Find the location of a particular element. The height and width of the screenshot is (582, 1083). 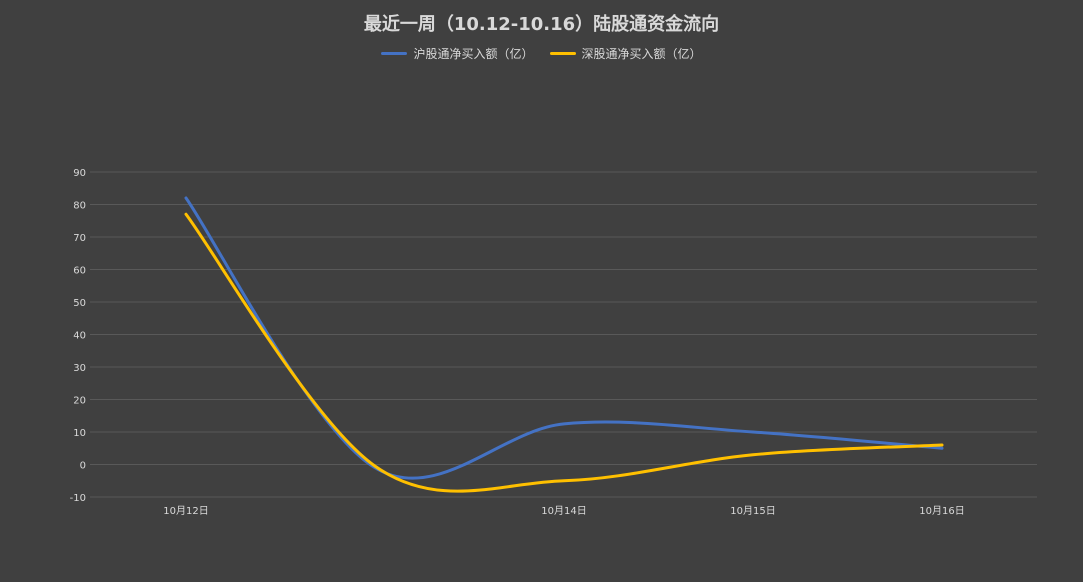

y-tick-label: 50 is located at coordinates (79, 303).